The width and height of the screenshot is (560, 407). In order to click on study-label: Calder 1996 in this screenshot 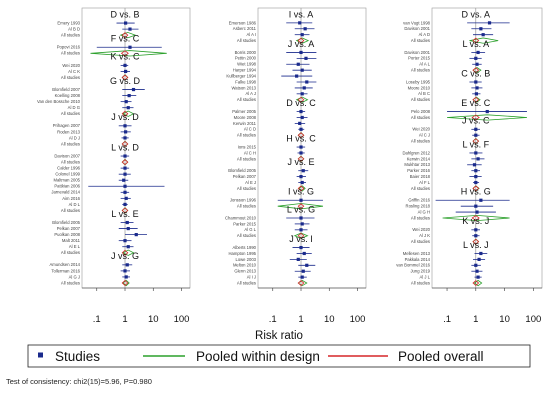, I will do `click(68, 168)`.